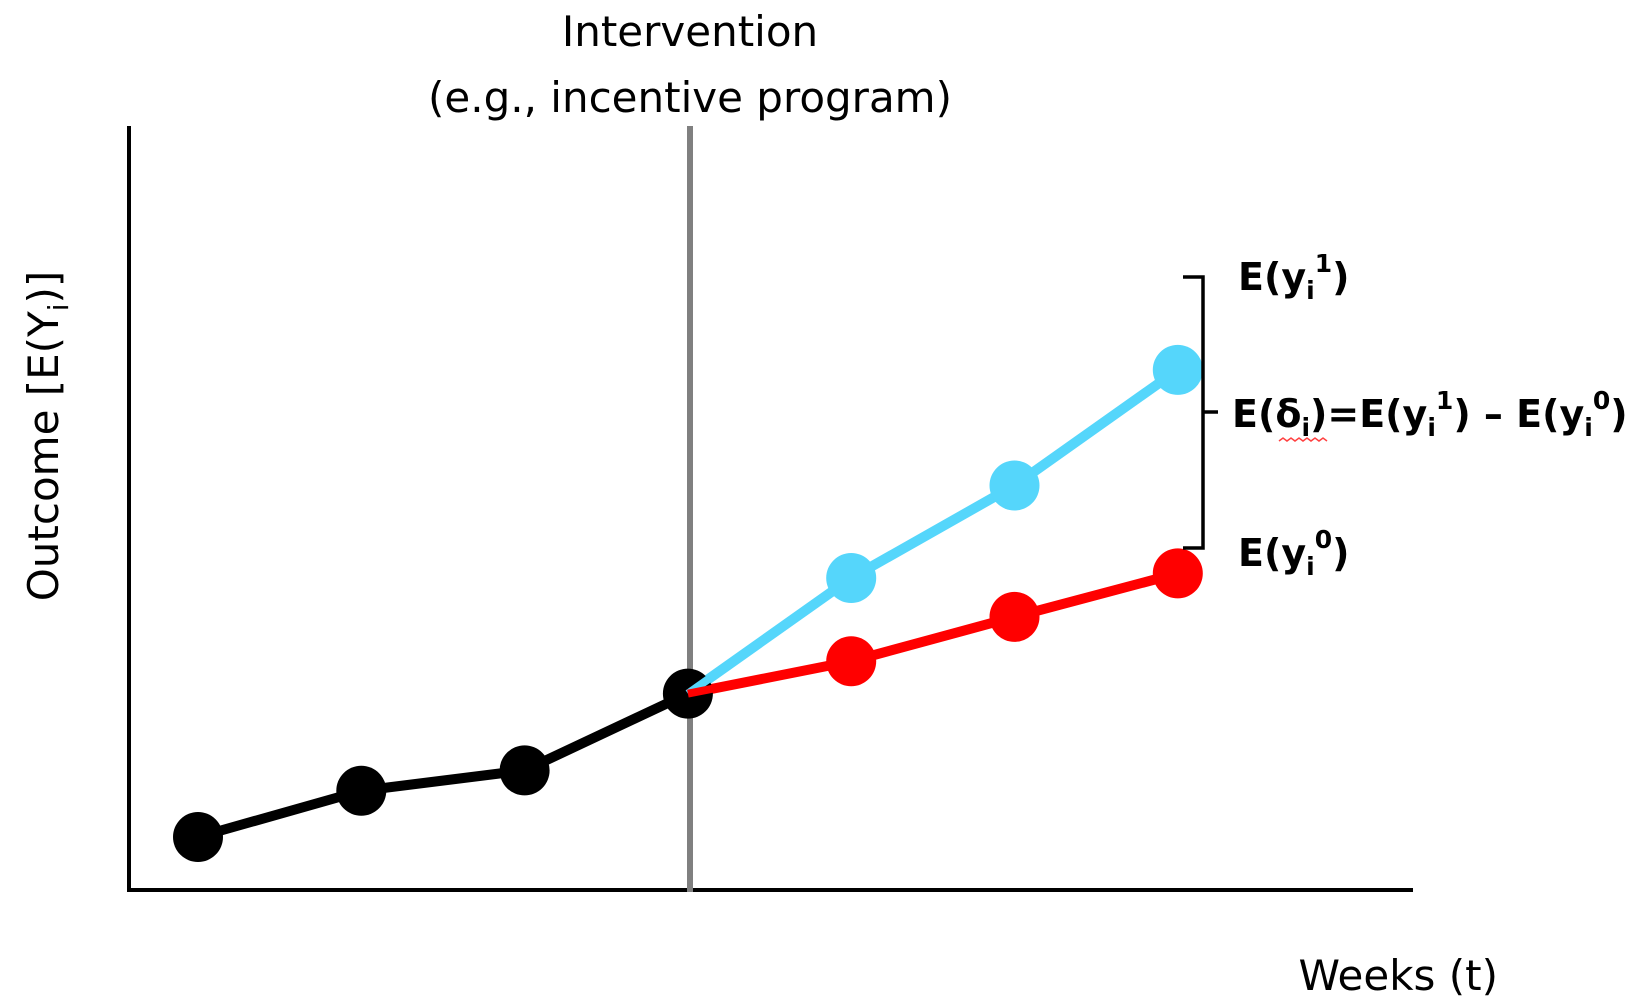 Image resolution: width=1631 pixels, height=998 pixels. Describe the element at coordinates (47, 436) in the screenshot. I see `y-axis-label: Outcome [E(Yi)]` at that location.